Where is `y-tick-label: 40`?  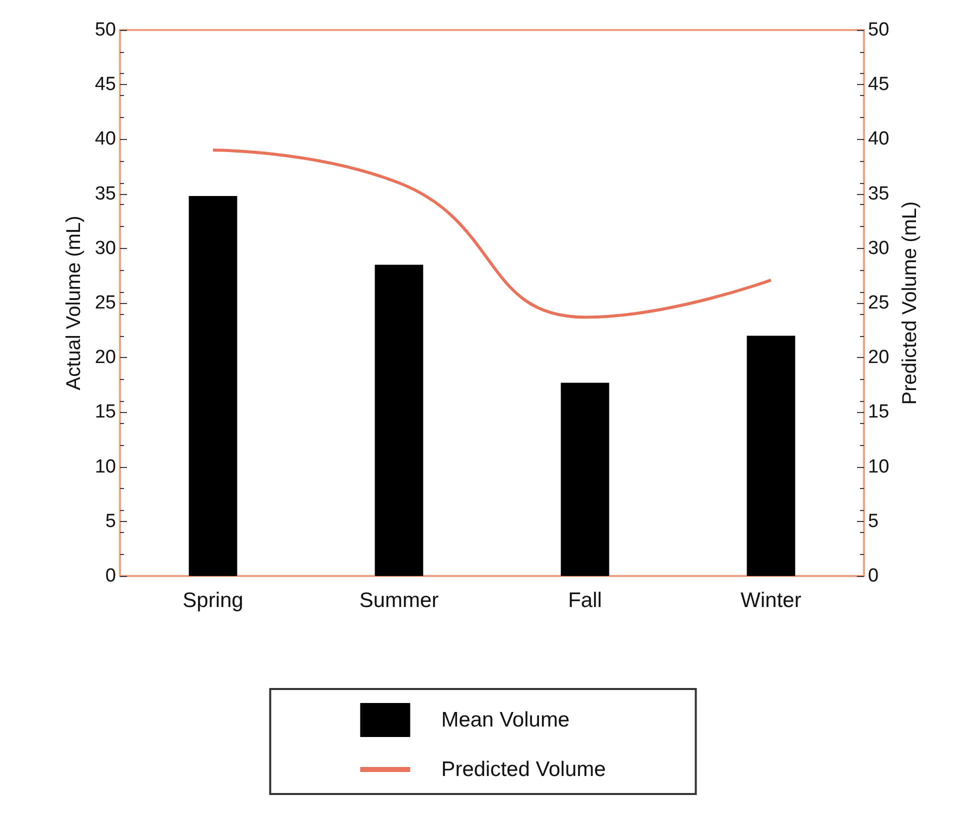
y-tick-label: 40 is located at coordinates (105, 139).